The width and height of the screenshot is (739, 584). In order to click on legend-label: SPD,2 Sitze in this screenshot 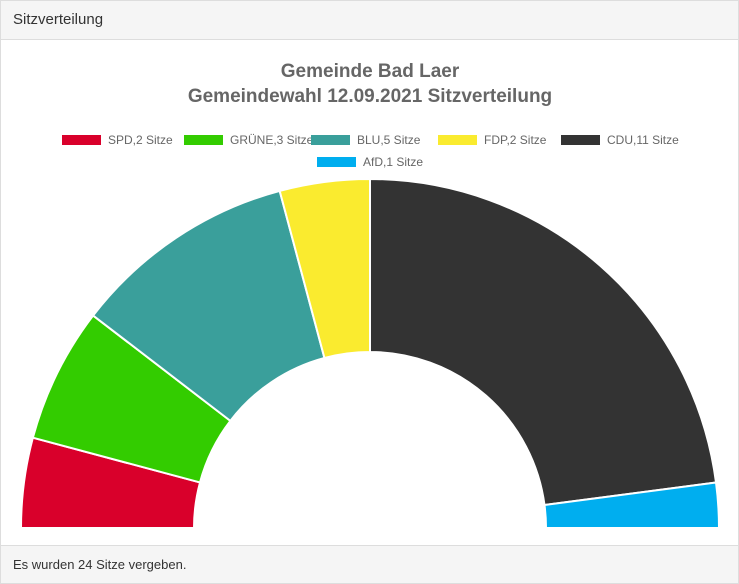, I will do `click(140, 140)`.